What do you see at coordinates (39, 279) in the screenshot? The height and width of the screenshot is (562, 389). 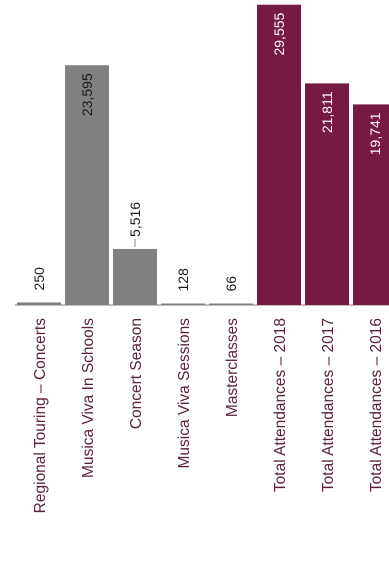 I see `value-label-1: 250` at bounding box center [39, 279].